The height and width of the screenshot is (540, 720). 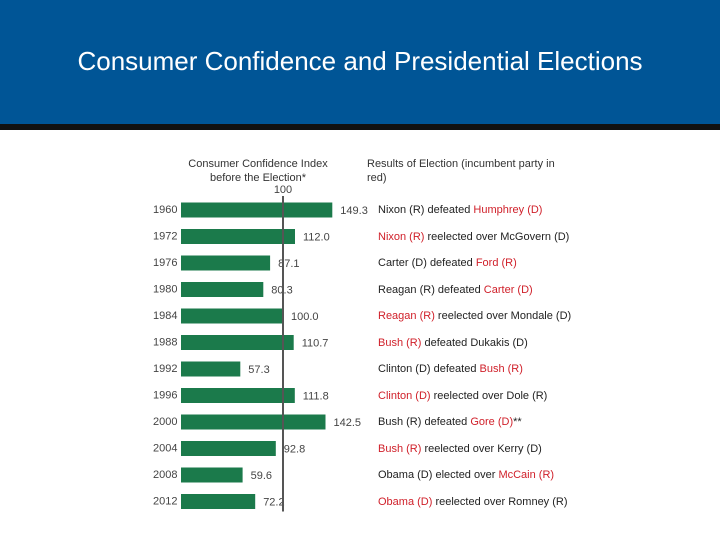 I want to click on incumbent-text: Gore (D), so click(x=492, y=422).